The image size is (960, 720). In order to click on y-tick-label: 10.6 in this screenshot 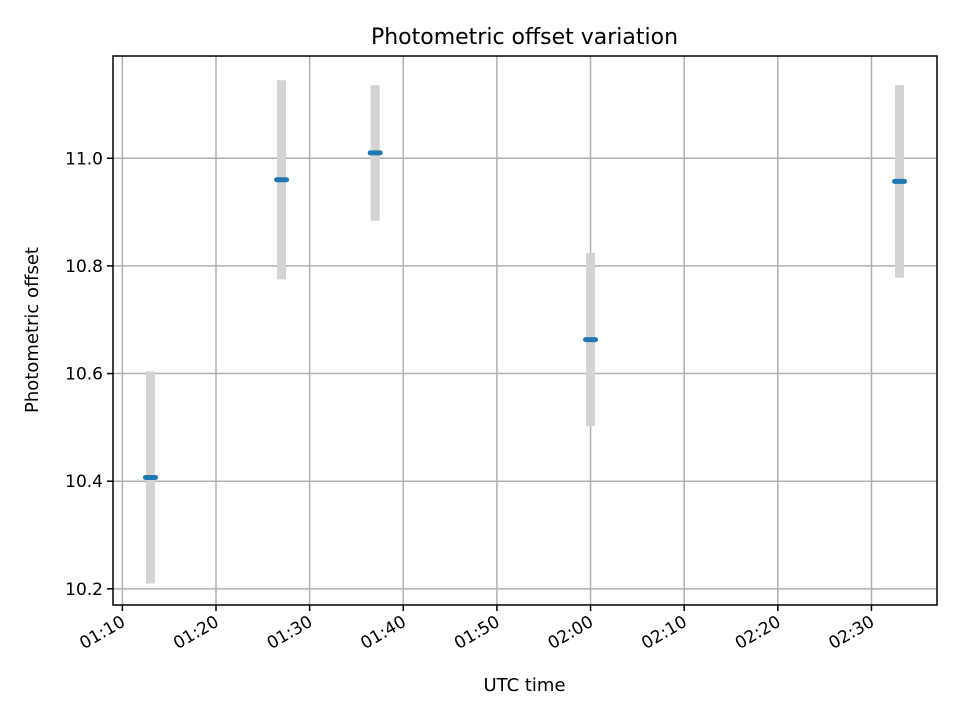, I will do `click(84, 375)`.